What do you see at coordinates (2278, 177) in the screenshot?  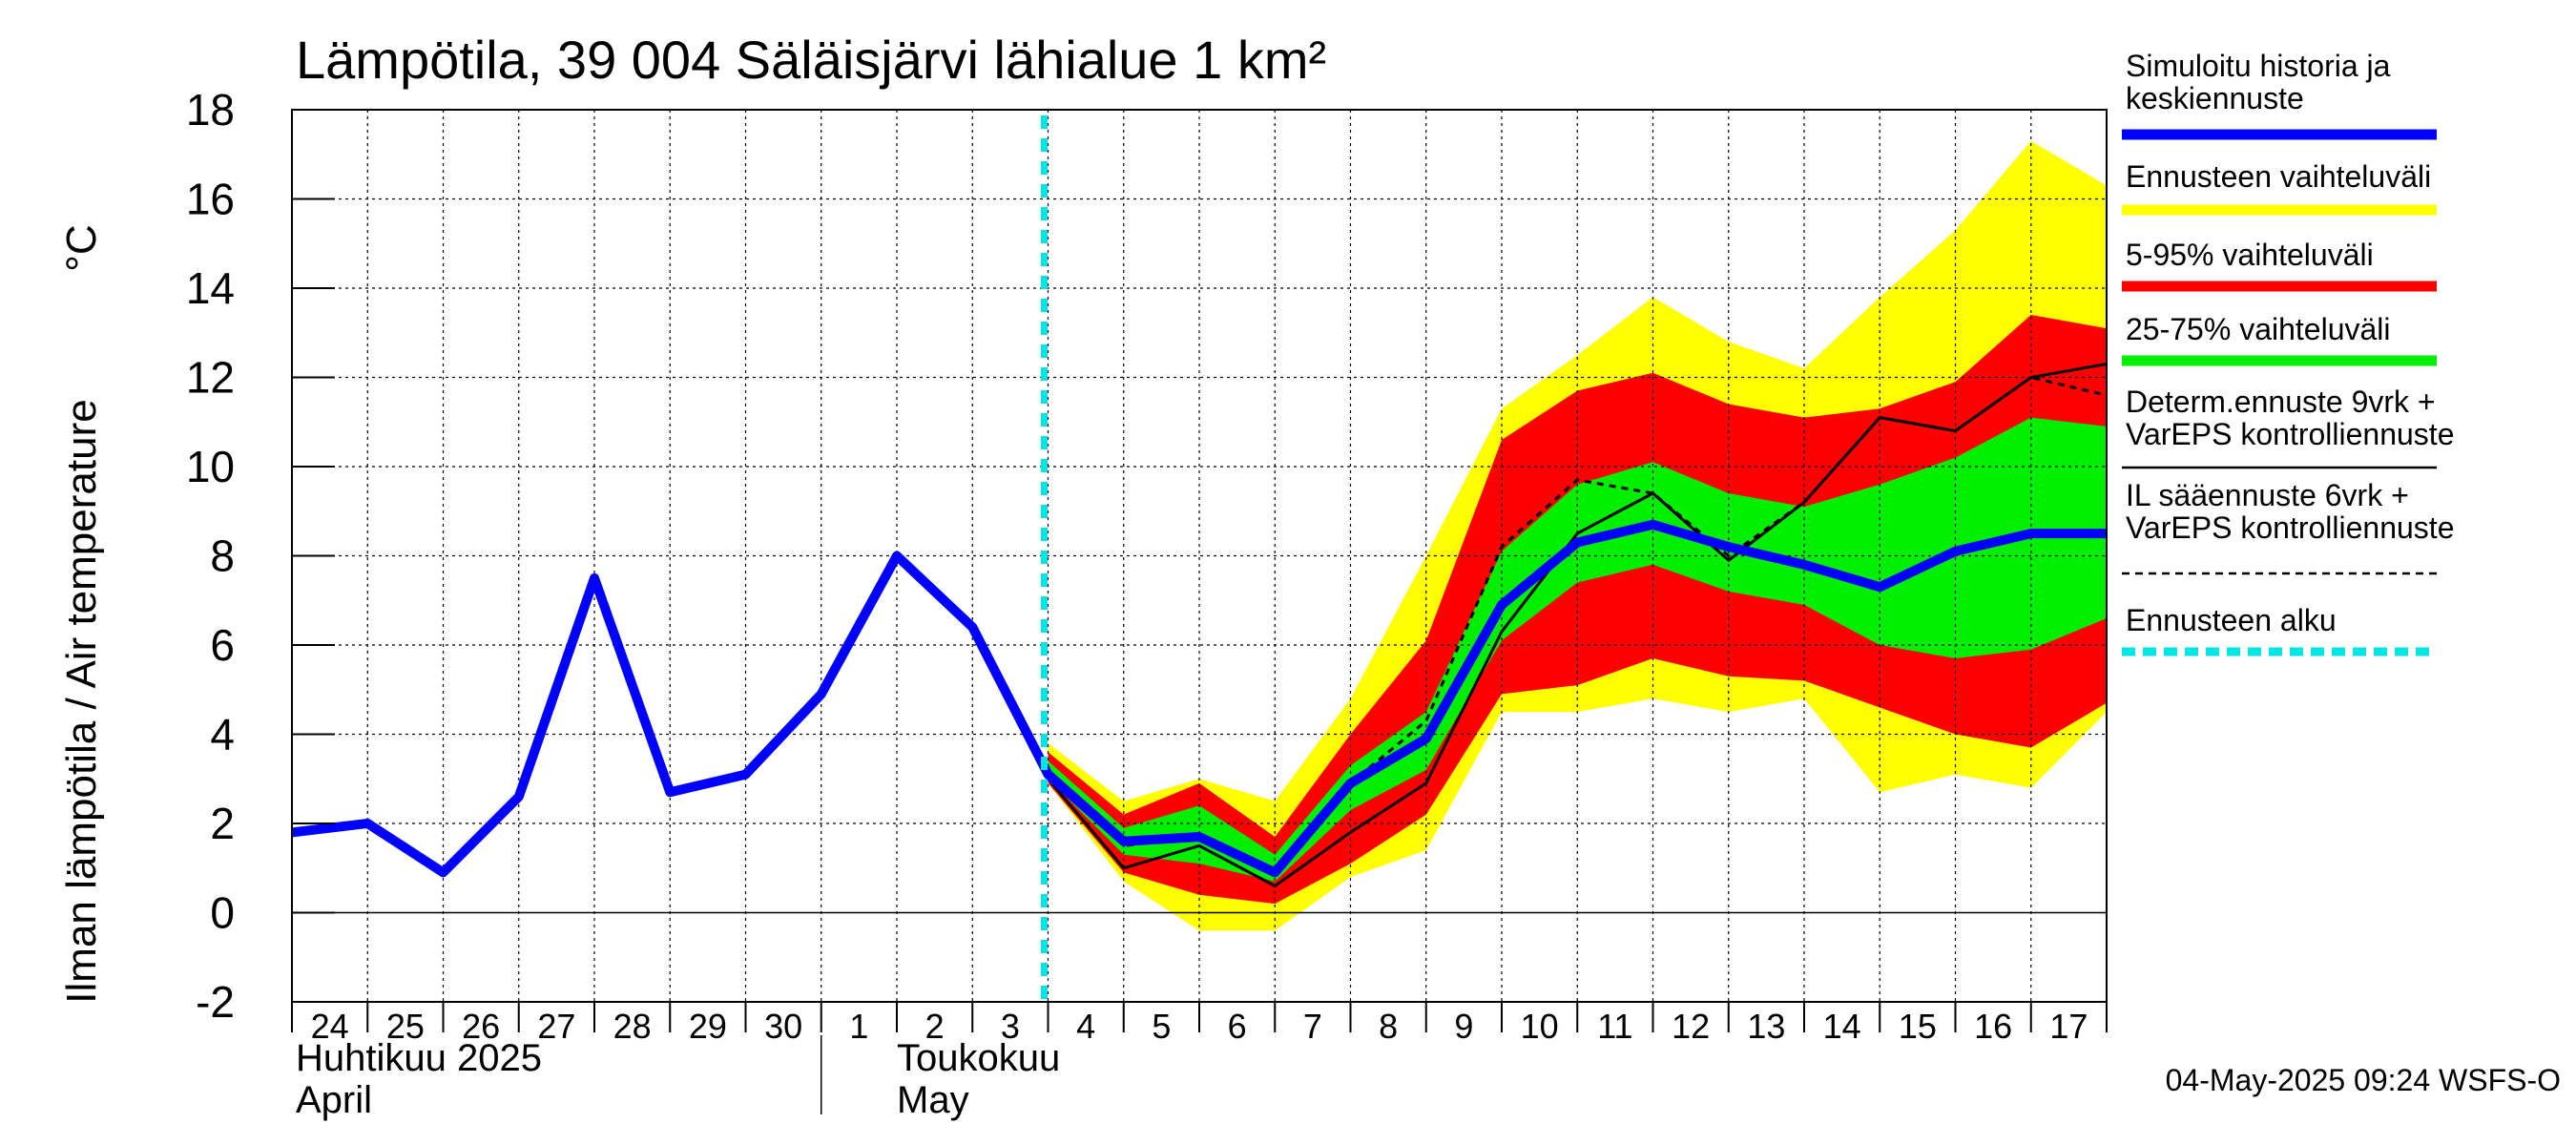 I see `legend-label: Ennusteen vaihteluväli` at bounding box center [2278, 177].